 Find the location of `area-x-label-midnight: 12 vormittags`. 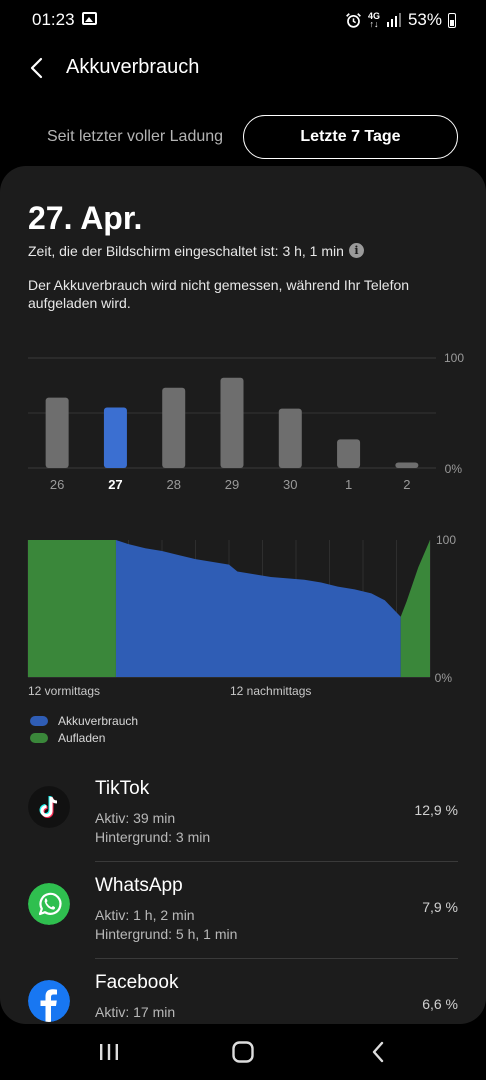

area-x-label-midnight: 12 vormittags is located at coordinates (64, 691).